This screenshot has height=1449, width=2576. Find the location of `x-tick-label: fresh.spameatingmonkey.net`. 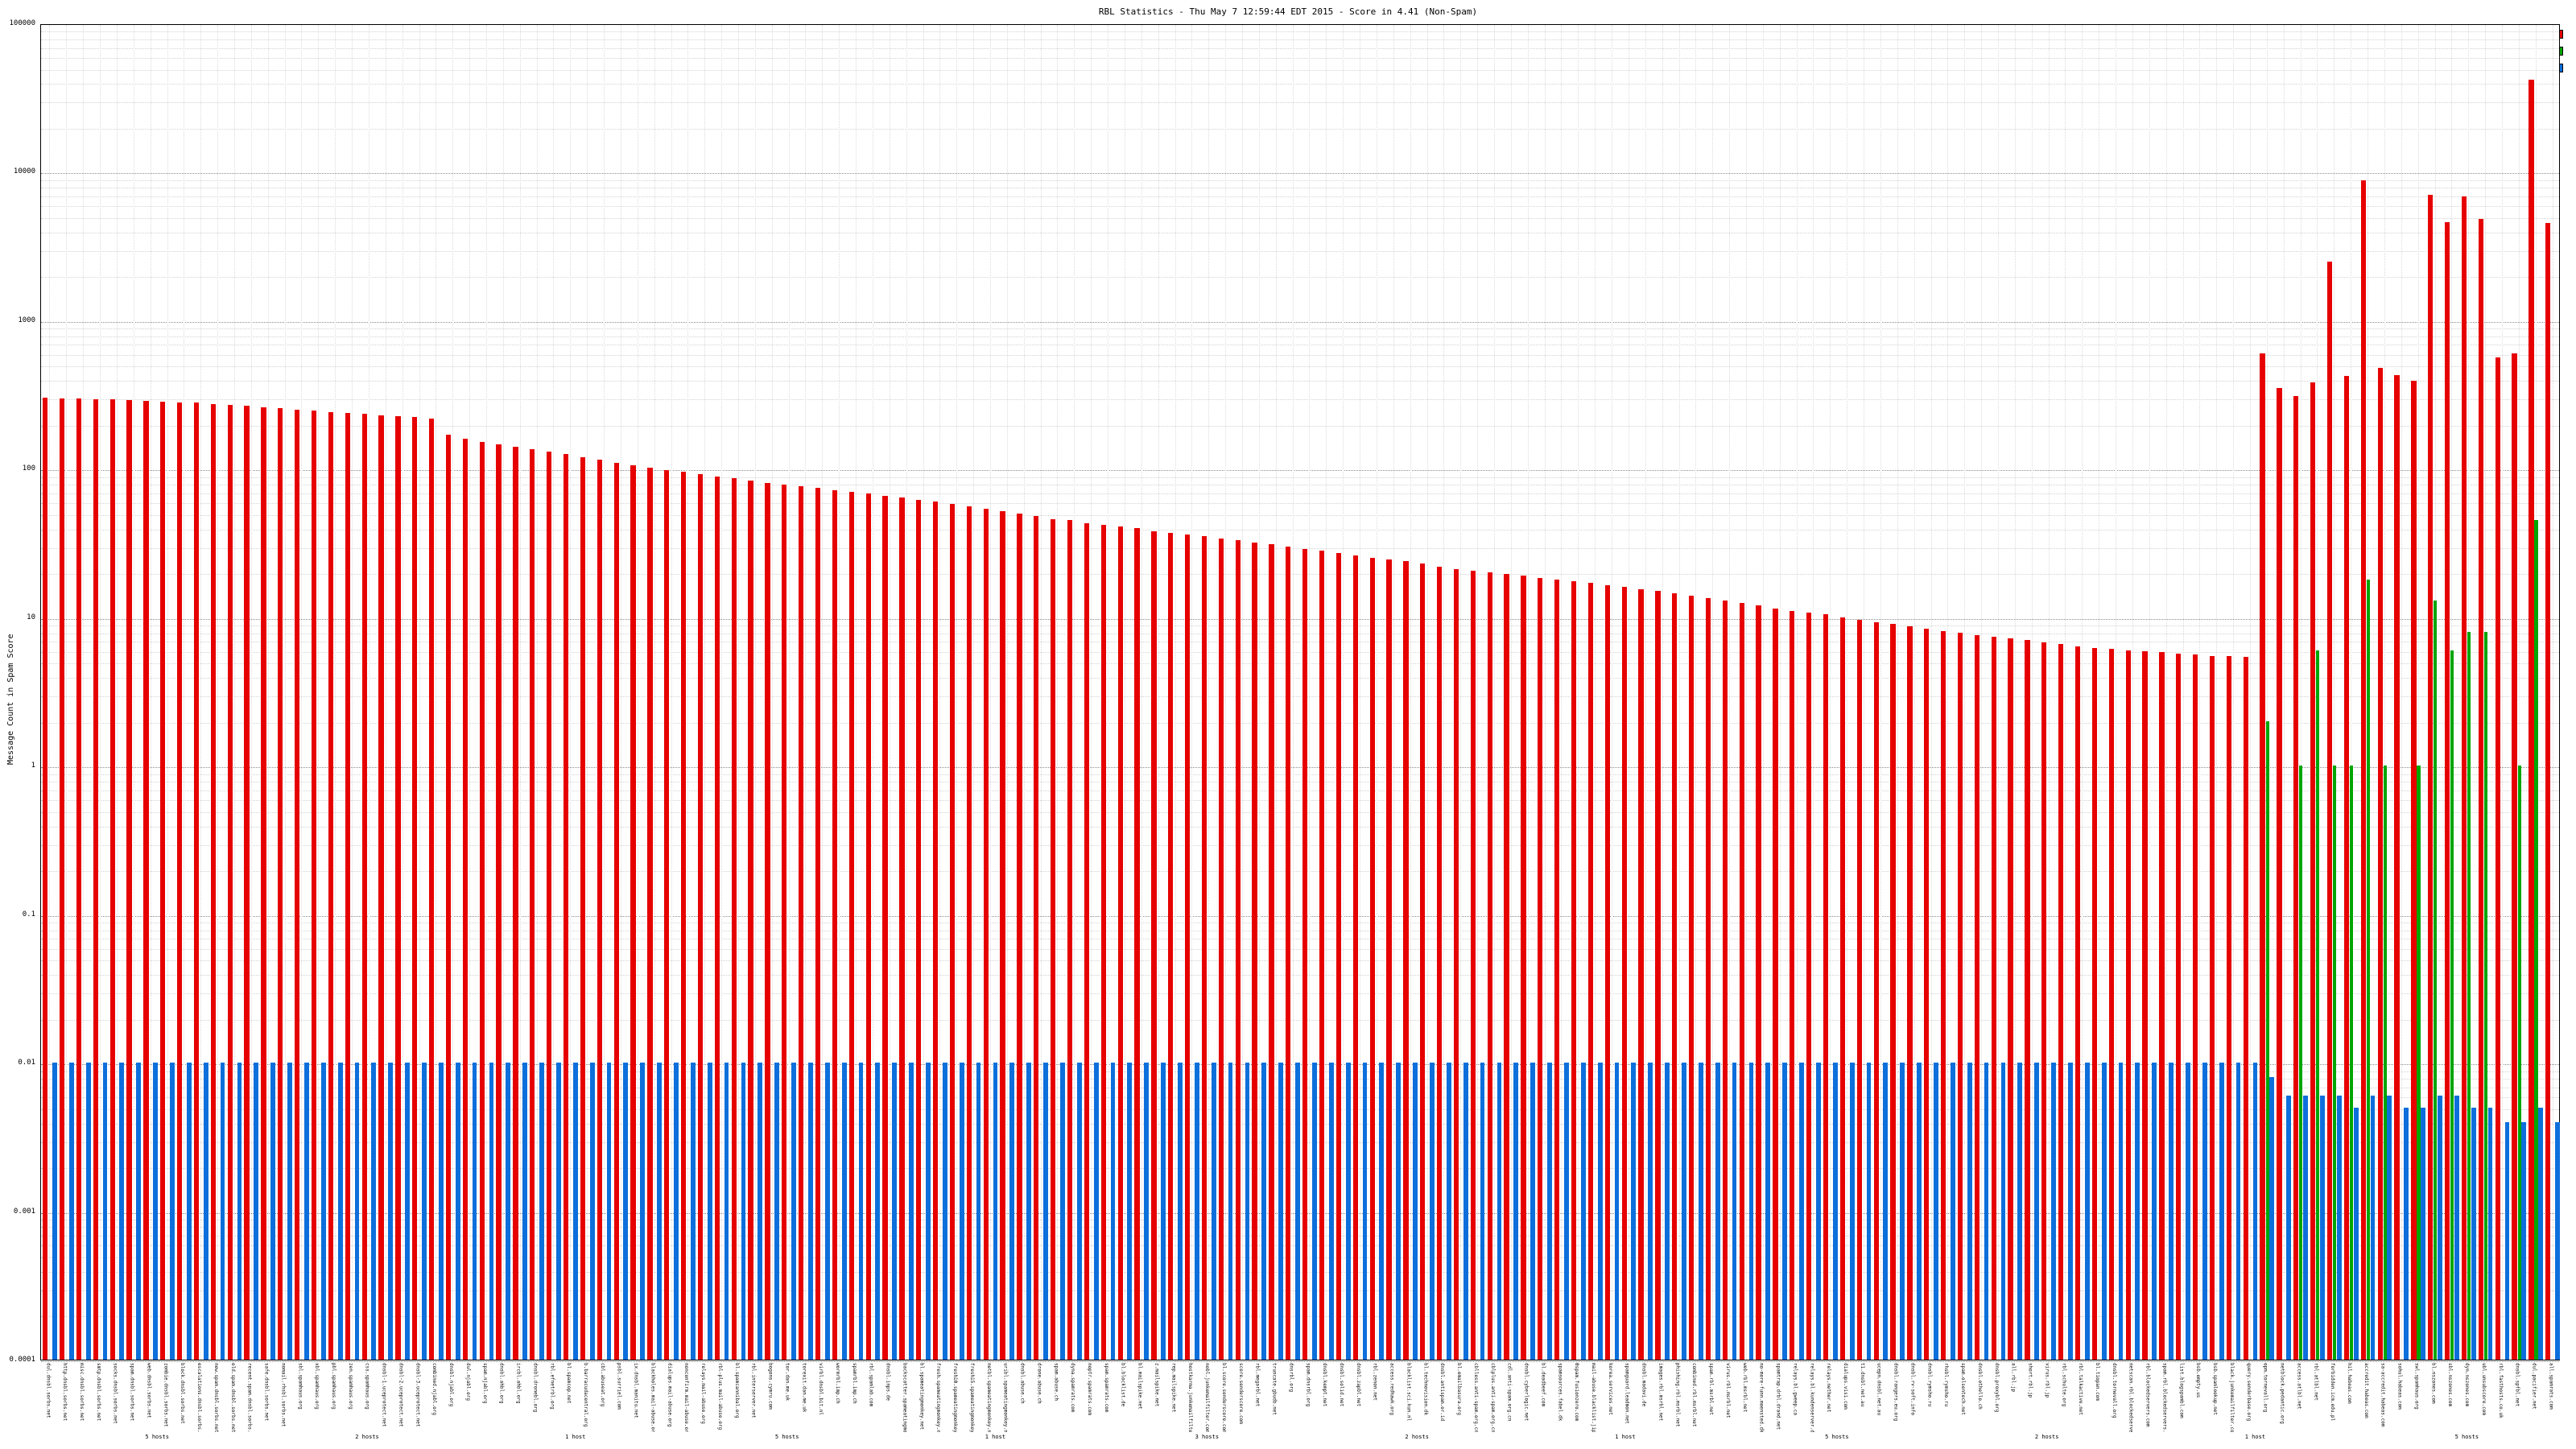

x-tick-label: fresh.spameatingmonkey.net is located at coordinates (938, 1397).